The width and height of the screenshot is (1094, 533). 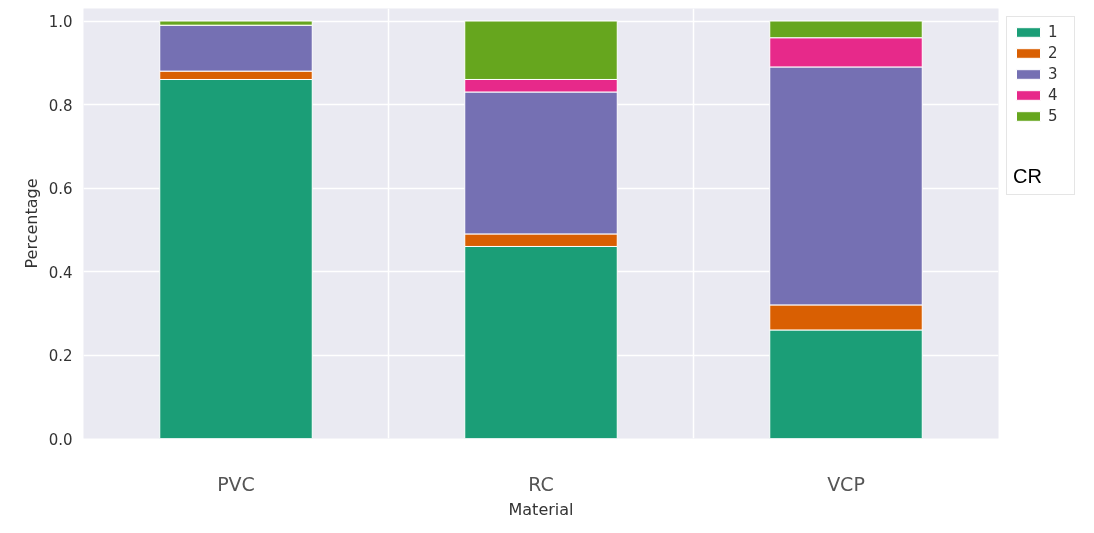 I want to click on legend-label: 5, so click(x=1053, y=116).